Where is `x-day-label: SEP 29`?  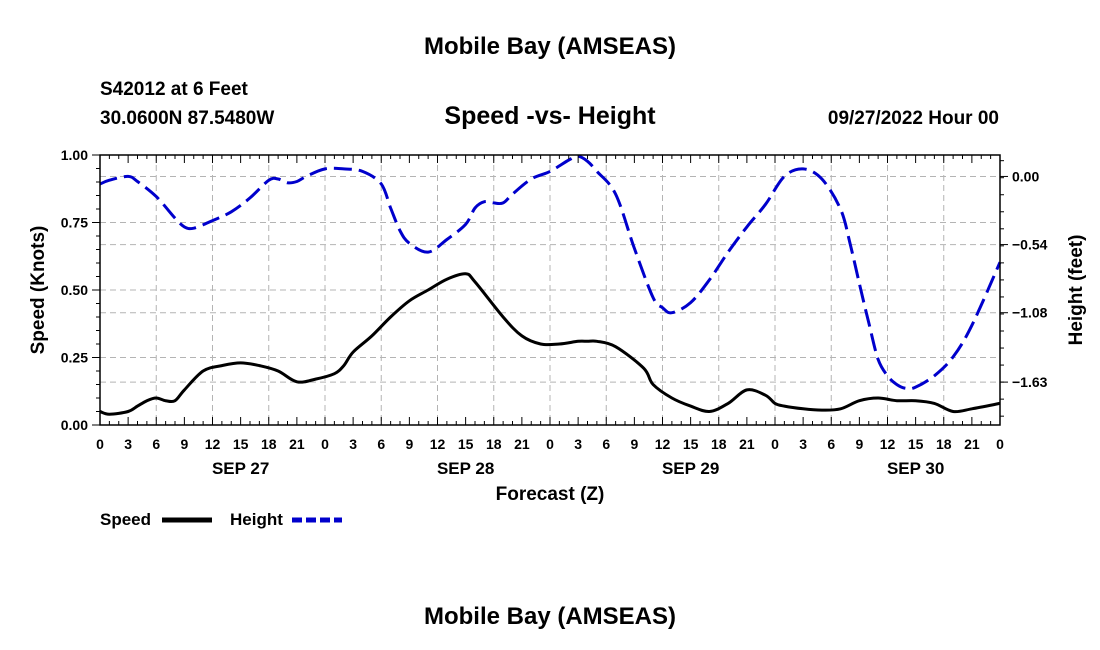
x-day-label: SEP 29 is located at coordinates (690, 468).